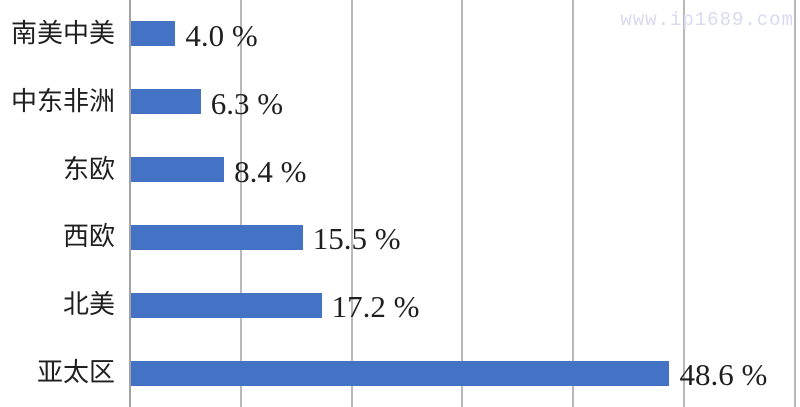 The image size is (800, 407). What do you see at coordinates (375, 307) in the screenshot?
I see `value-label: 17.2 %` at bounding box center [375, 307].